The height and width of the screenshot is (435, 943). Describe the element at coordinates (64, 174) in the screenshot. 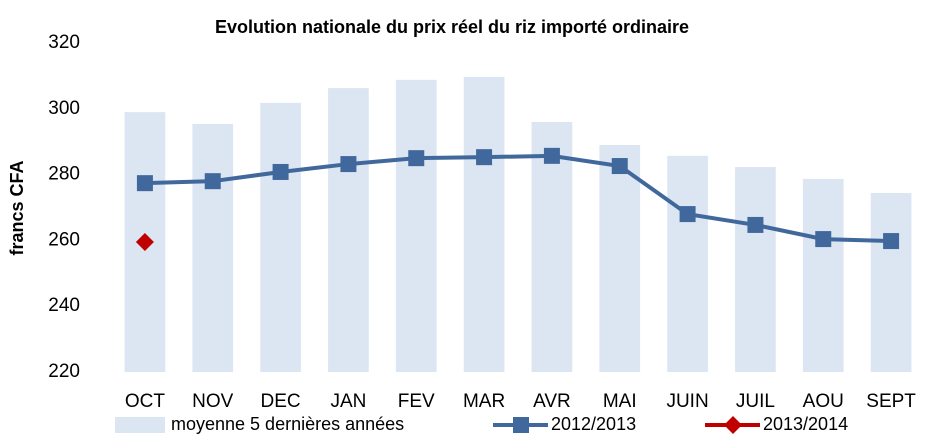

I see `y-tick-label: 280` at that location.